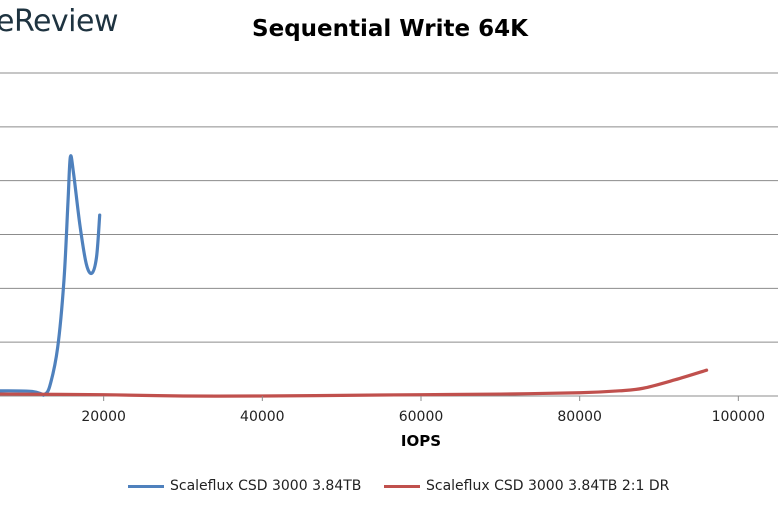 Image resolution: width=780 pixels, height=516 pixels. I want to click on legend-label-series-2: Scaleflux CSD 3000 3.84TB 2:1 DR, so click(548, 486).